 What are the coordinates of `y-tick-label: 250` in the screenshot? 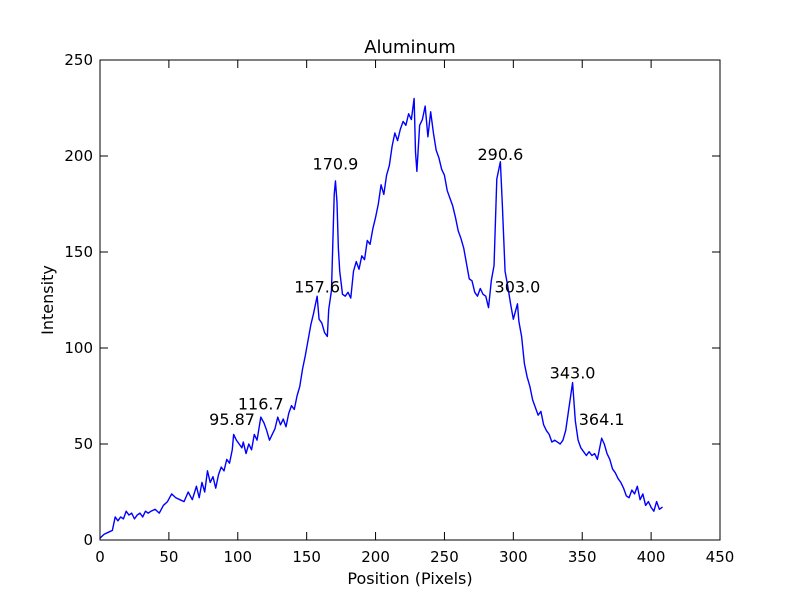 It's located at (78, 60).